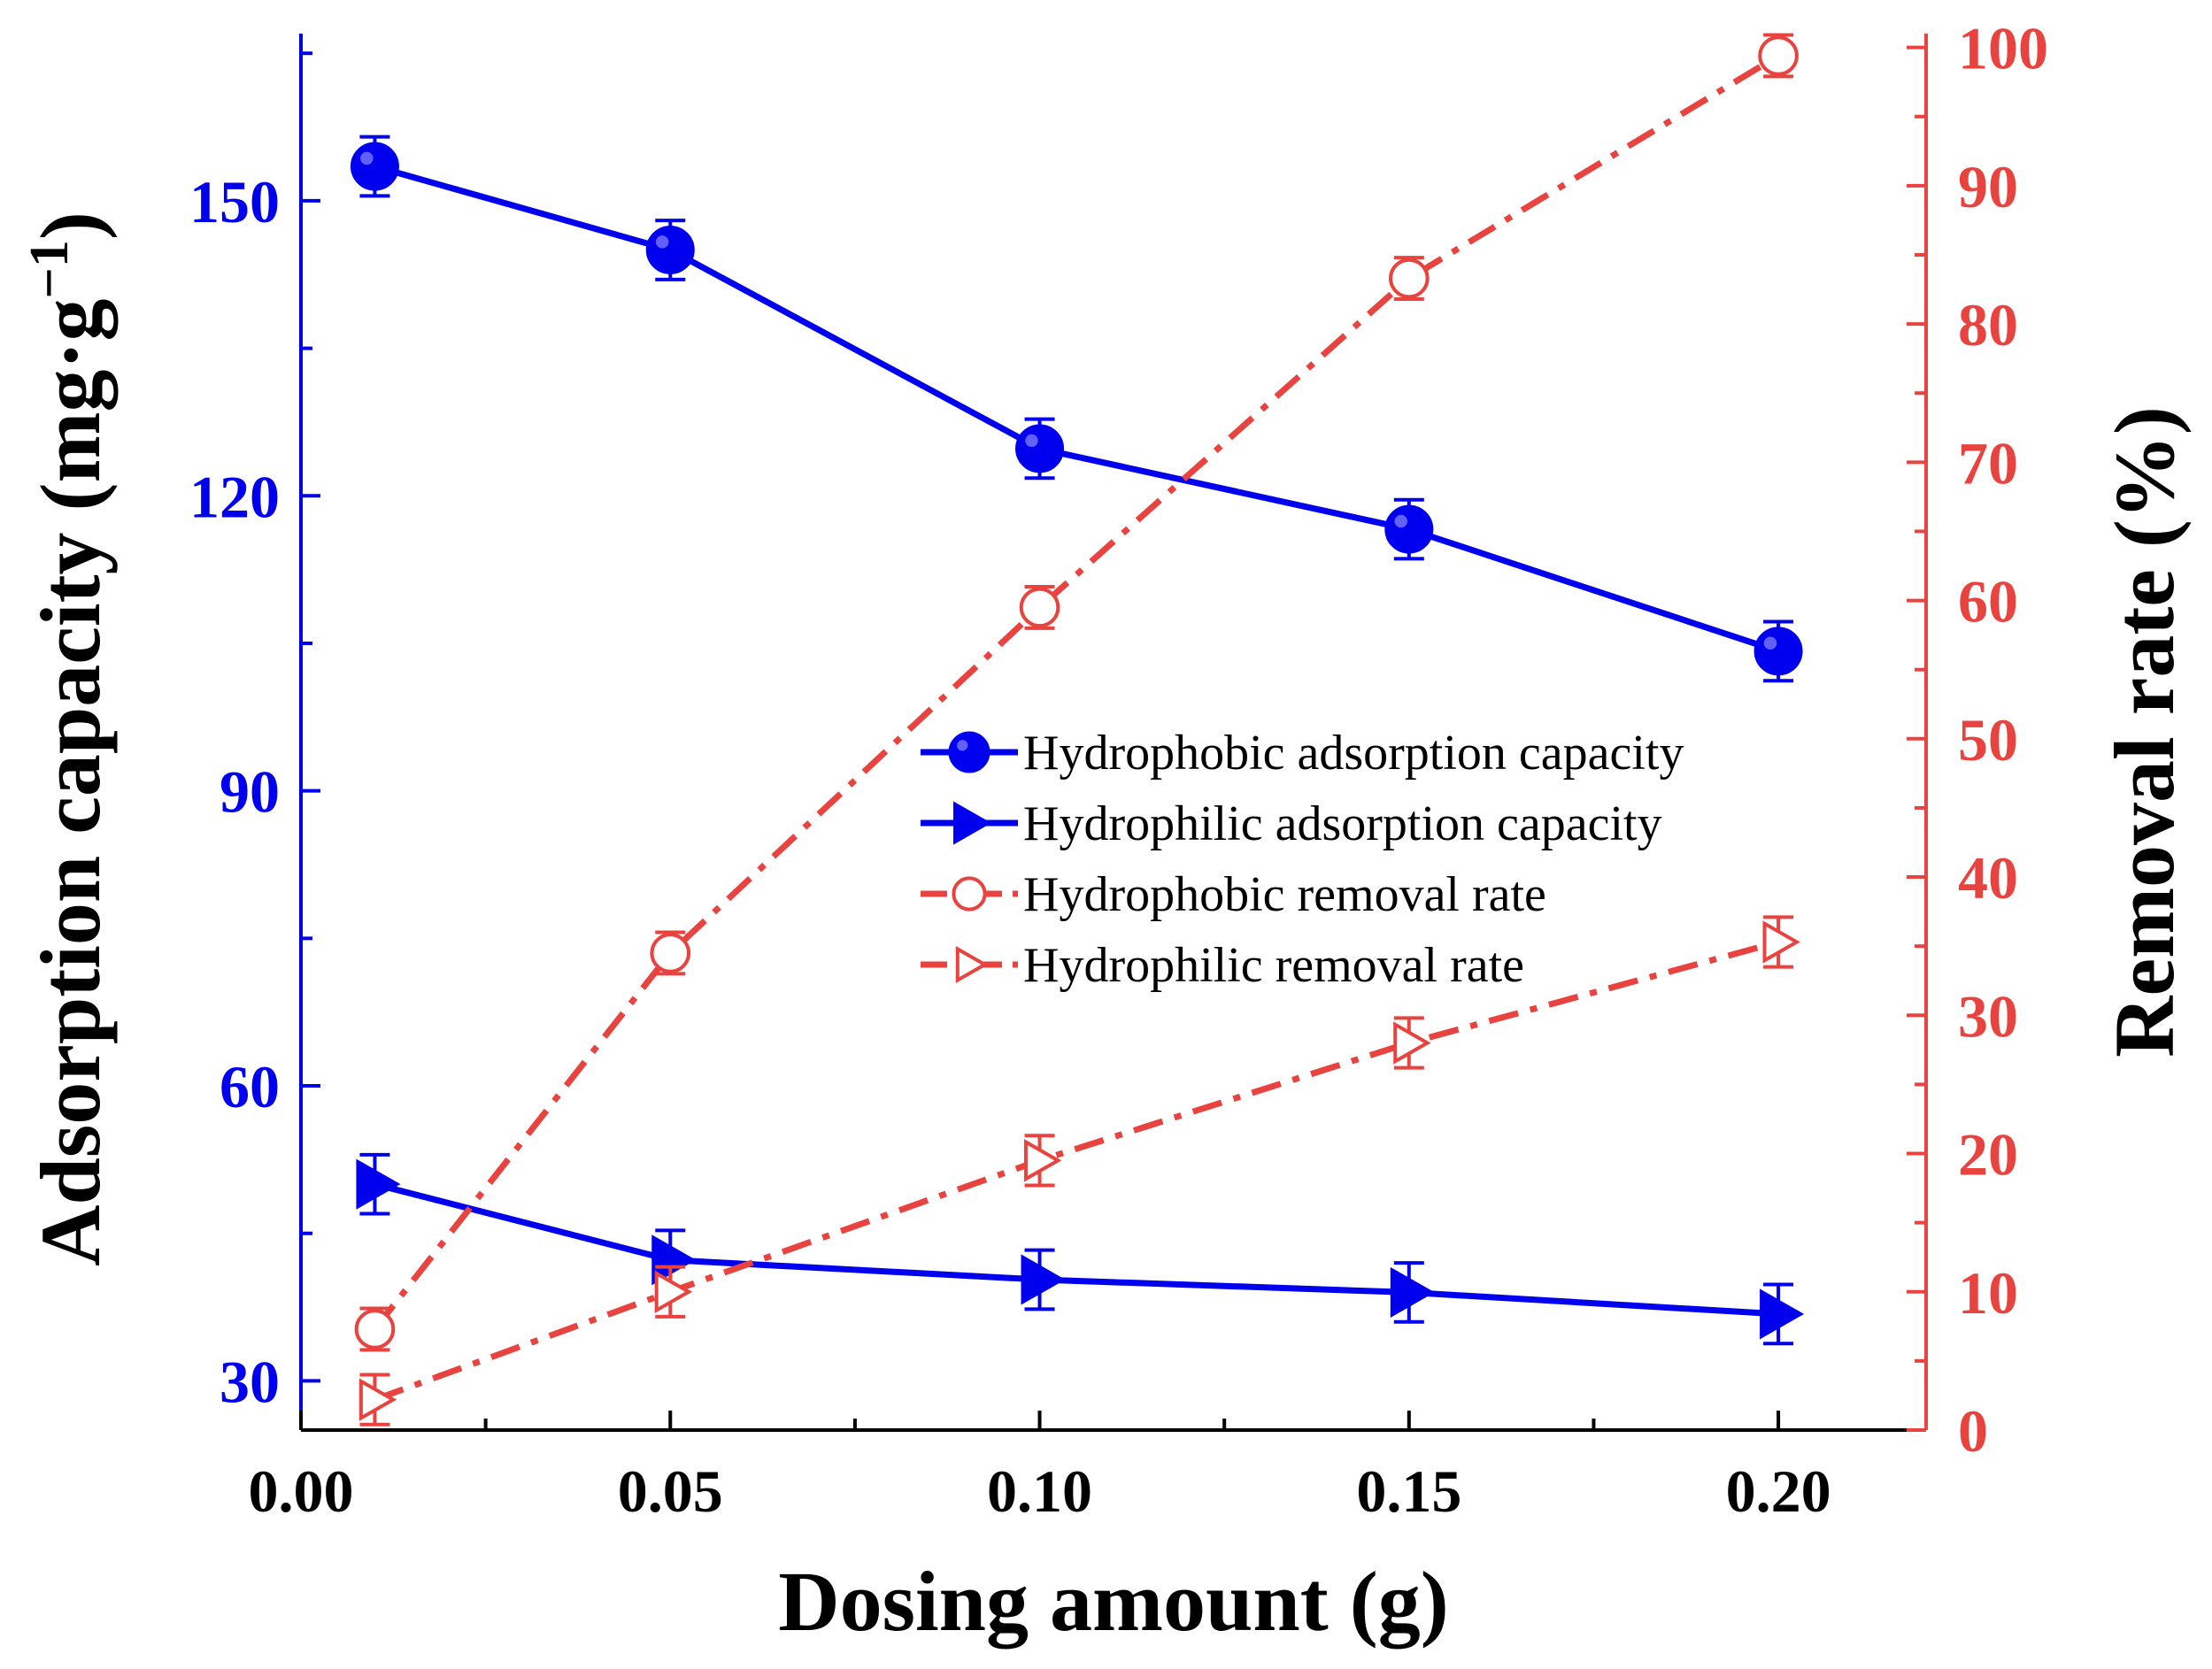 Image resolution: width=2212 pixels, height=1669 pixels. I want to click on left-axis-title-close: ), so click(70, 226).